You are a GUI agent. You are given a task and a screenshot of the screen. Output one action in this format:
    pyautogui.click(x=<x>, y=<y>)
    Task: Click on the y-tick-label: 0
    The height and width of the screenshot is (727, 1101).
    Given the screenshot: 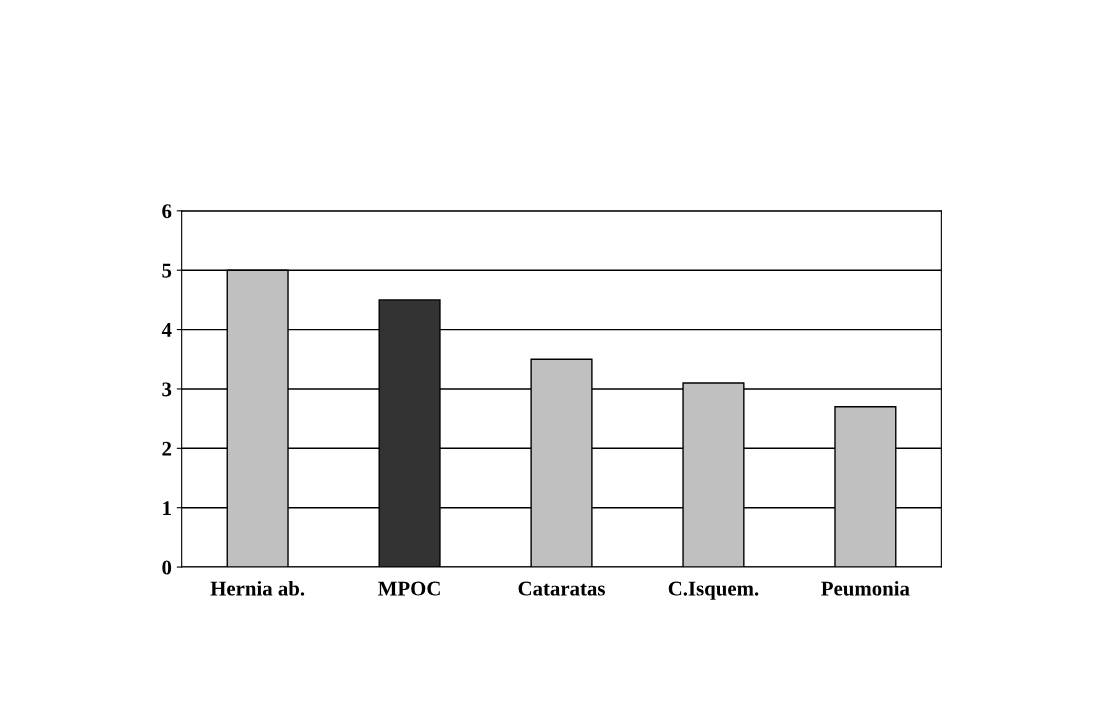 What is the action you would take?
    pyautogui.click(x=167, y=567)
    